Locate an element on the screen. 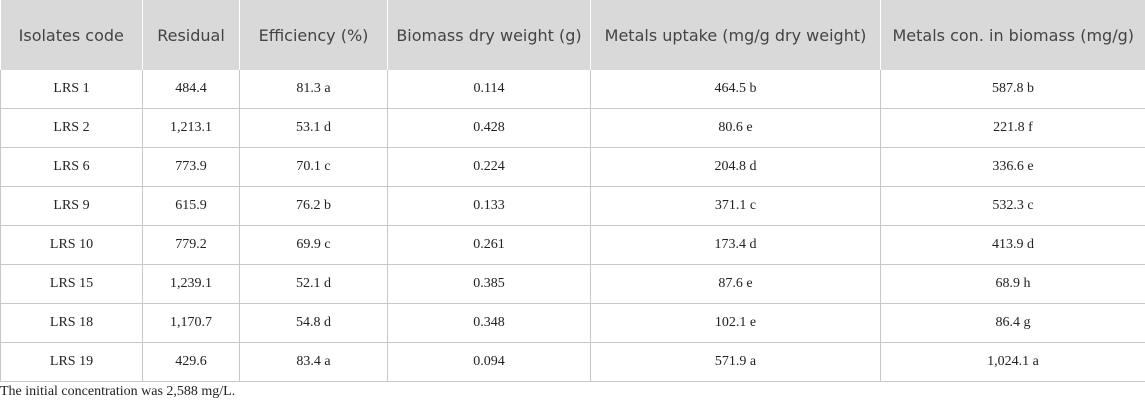 This screenshot has height=403, width=1145. cell-isolate-code: LRS 19 is located at coordinates (71, 362).